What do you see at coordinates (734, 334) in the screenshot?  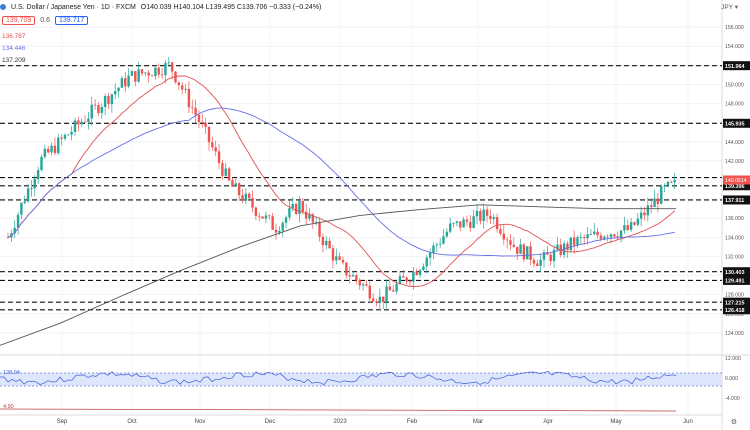 I see `y-tick-label: 124.000` at bounding box center [734, 334].